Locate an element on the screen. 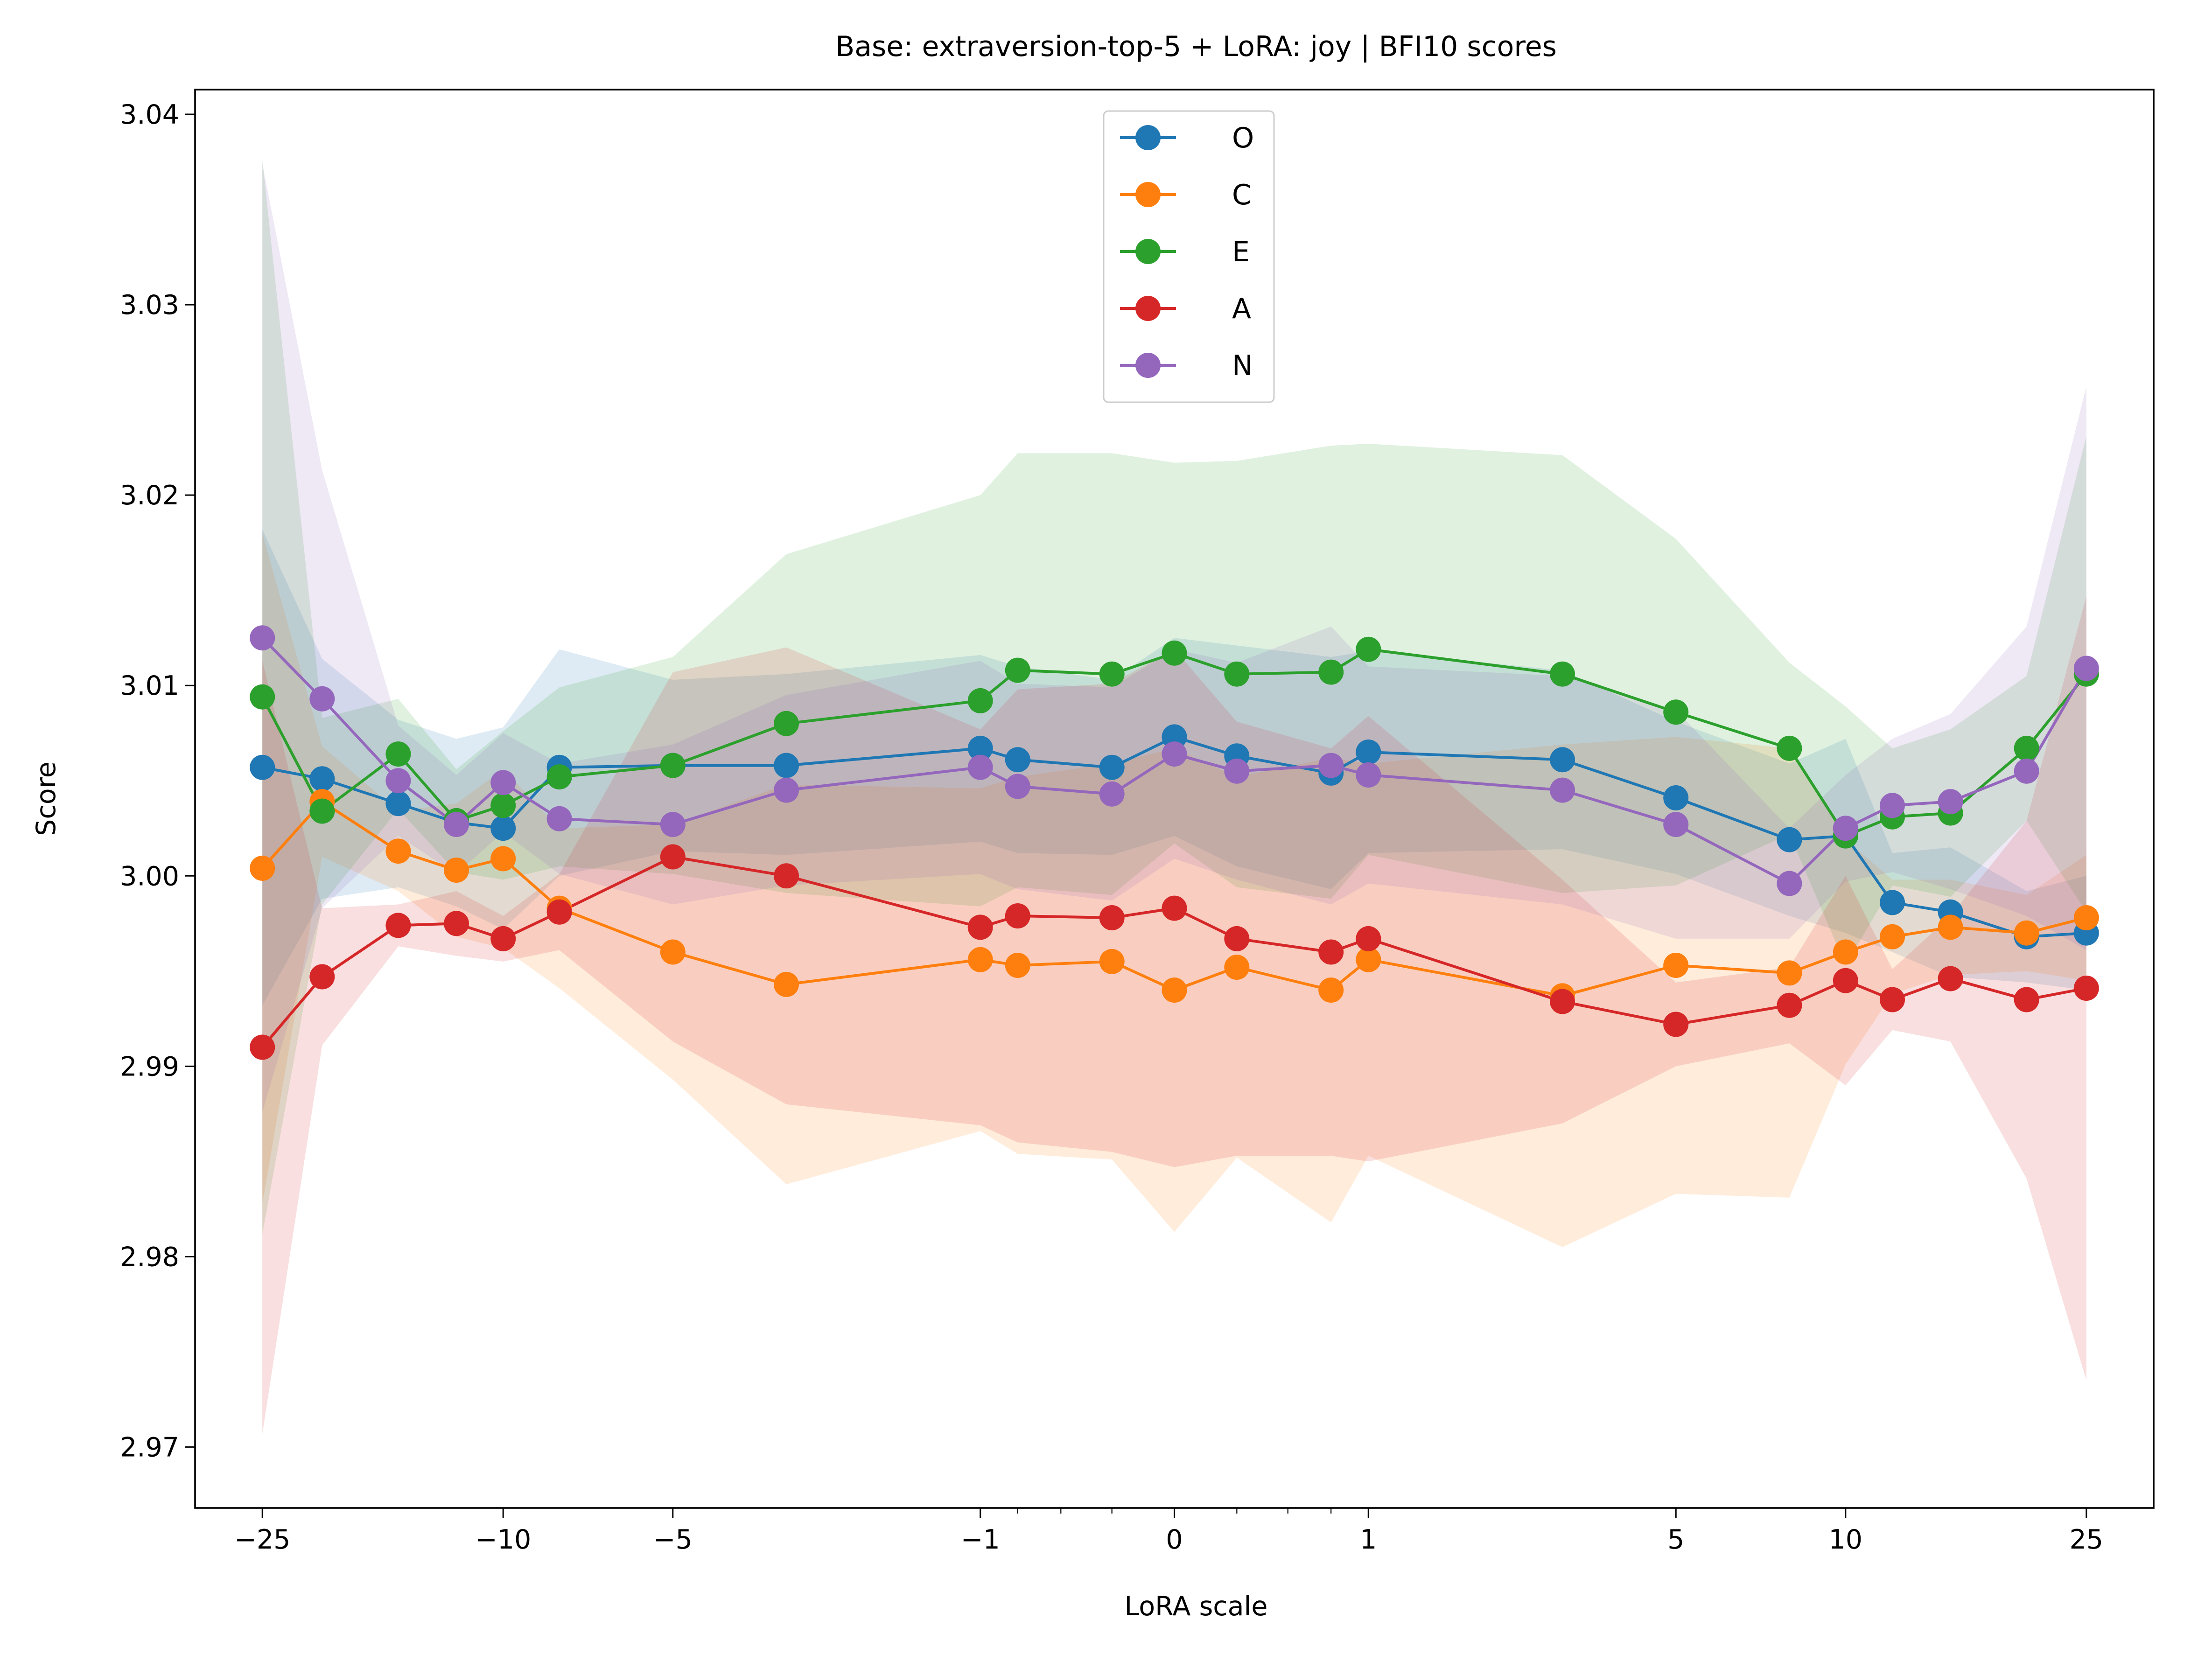  y-tick-label: 2.98 is located at coordinates (149, 1257).